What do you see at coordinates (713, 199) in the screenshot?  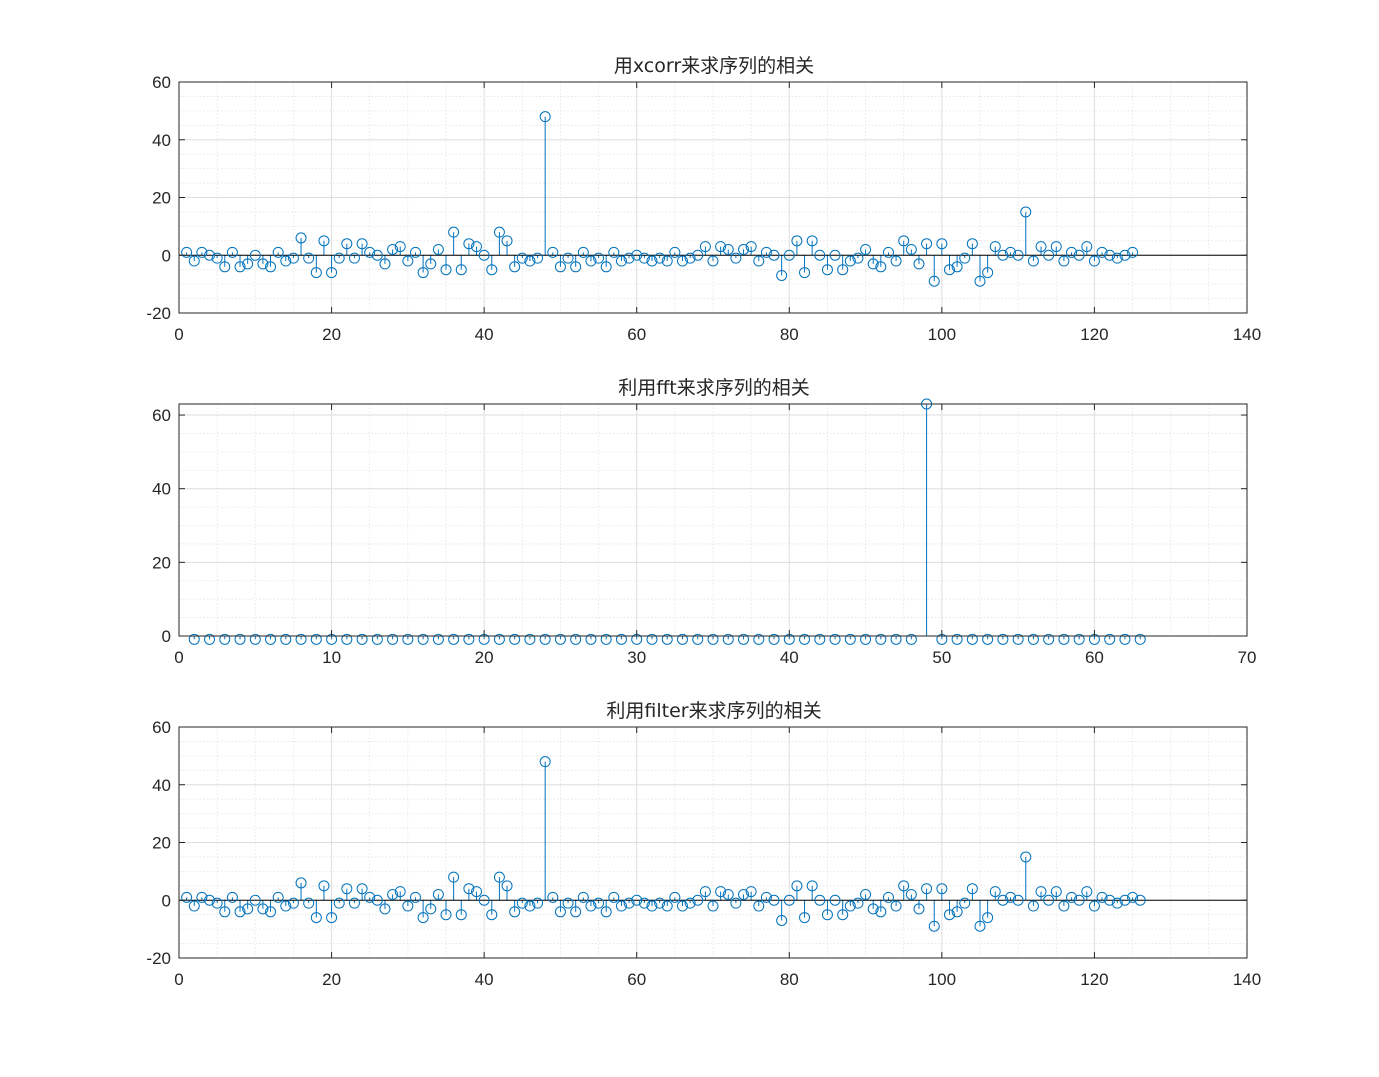 I see `xcorr-stem-series` at bounding box center [713, 199].